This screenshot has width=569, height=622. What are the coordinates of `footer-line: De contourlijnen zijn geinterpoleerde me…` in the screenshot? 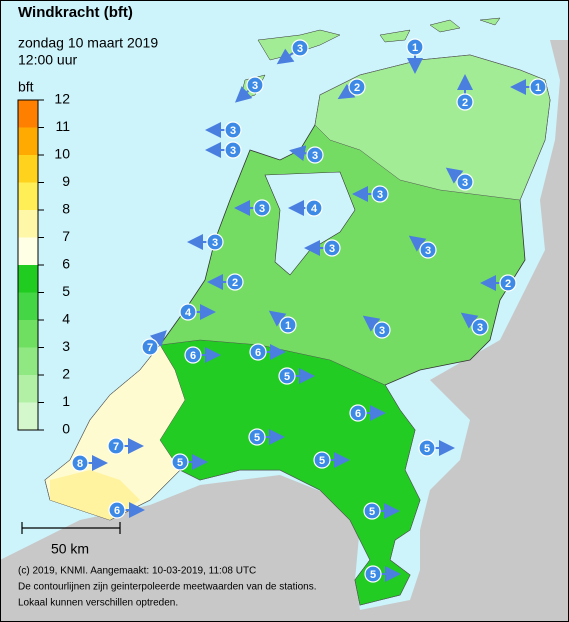 It's located at (167, 587).